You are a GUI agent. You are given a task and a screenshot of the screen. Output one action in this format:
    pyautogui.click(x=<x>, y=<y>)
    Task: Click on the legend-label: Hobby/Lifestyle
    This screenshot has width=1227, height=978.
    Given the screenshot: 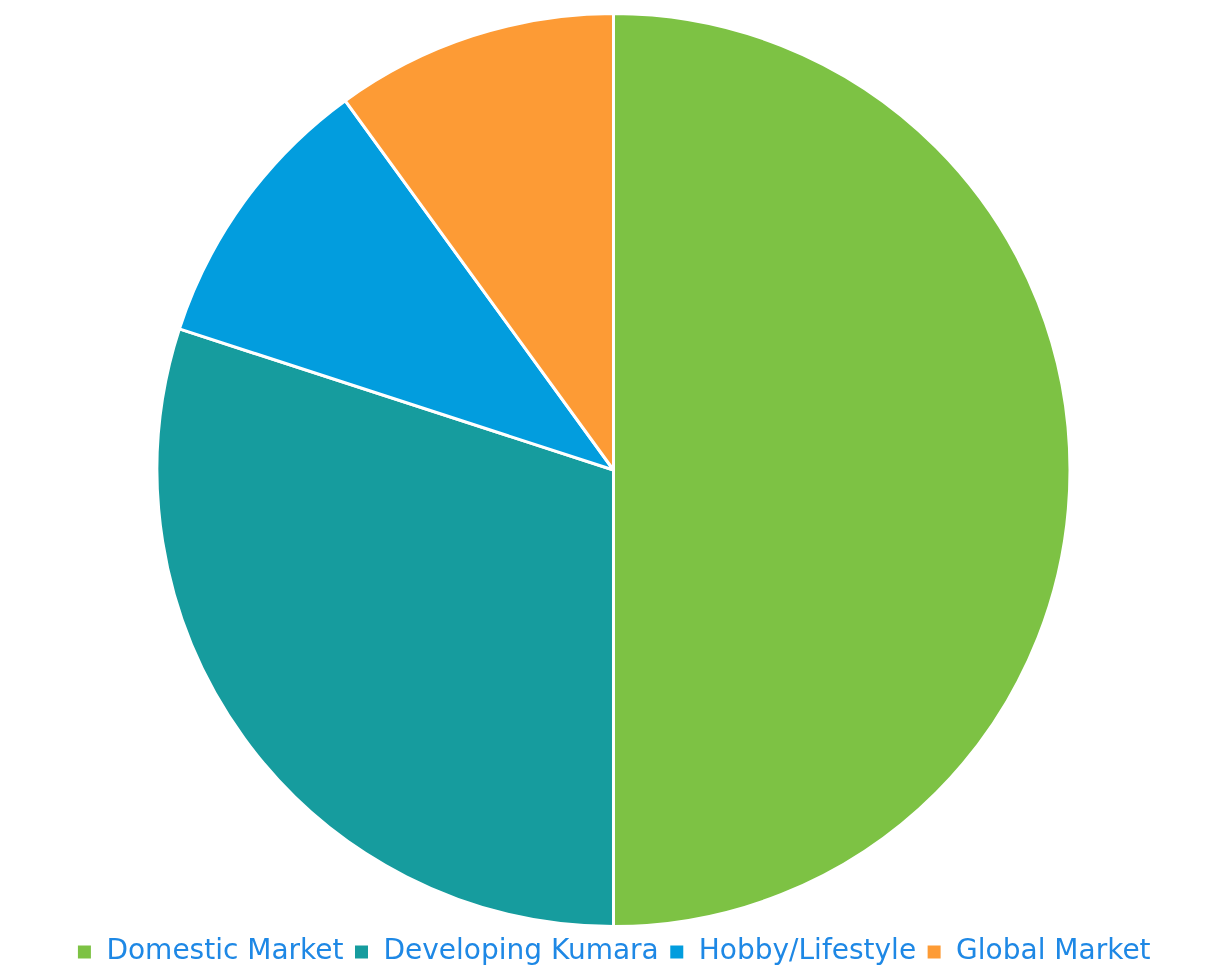 What is the action you would take?
    pyautogui.click(x=807, y=950)
    